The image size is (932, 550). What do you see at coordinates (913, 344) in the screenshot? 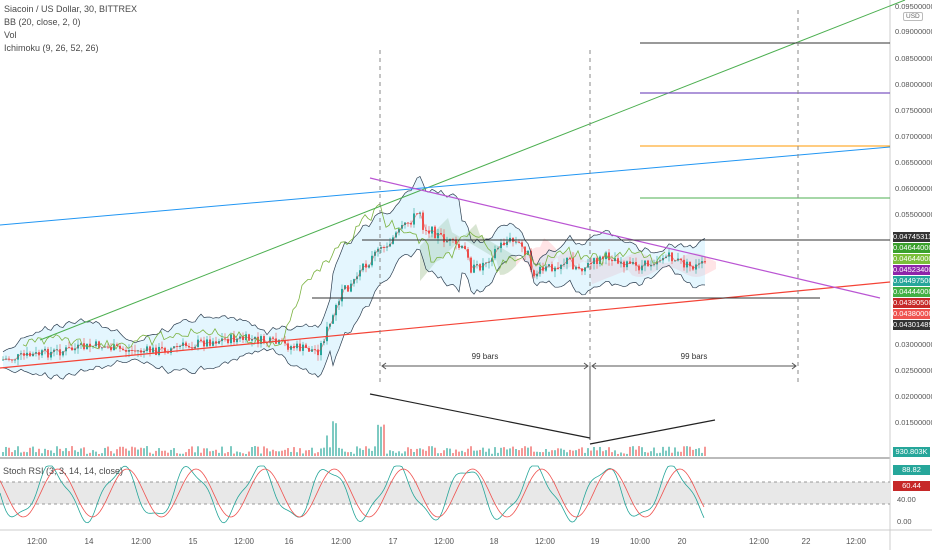
I see `price-tick: 0.03000000` at bounding box center [913, 344].